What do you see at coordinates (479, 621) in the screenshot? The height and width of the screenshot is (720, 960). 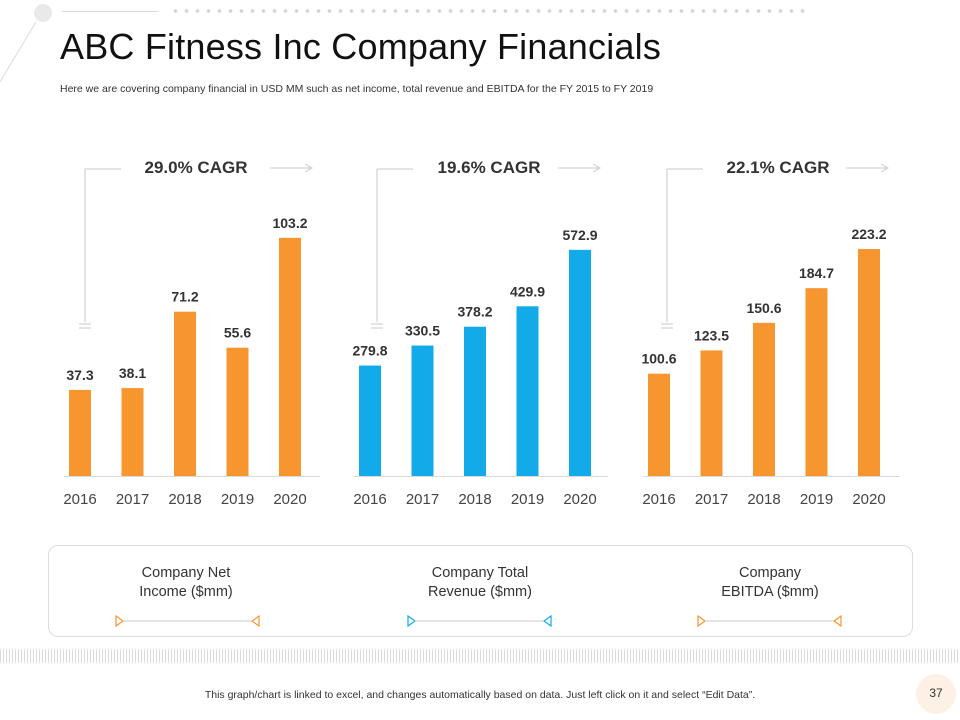 I see `legend-connector-total-revenue` at bounding box center [479, 621].